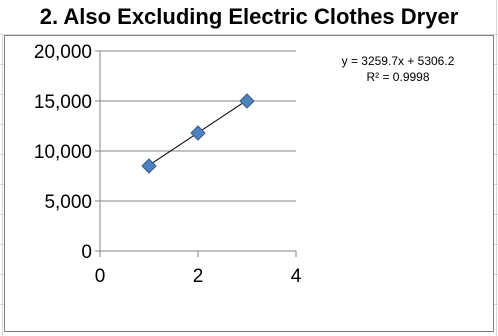  I want to click on y-tick-label: 20,000, so click(63, 52).